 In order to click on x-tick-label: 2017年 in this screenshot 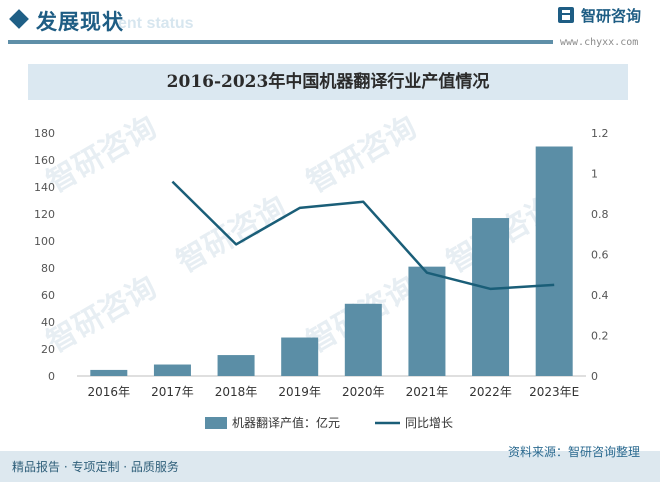, I will do `click(172, 392)`.